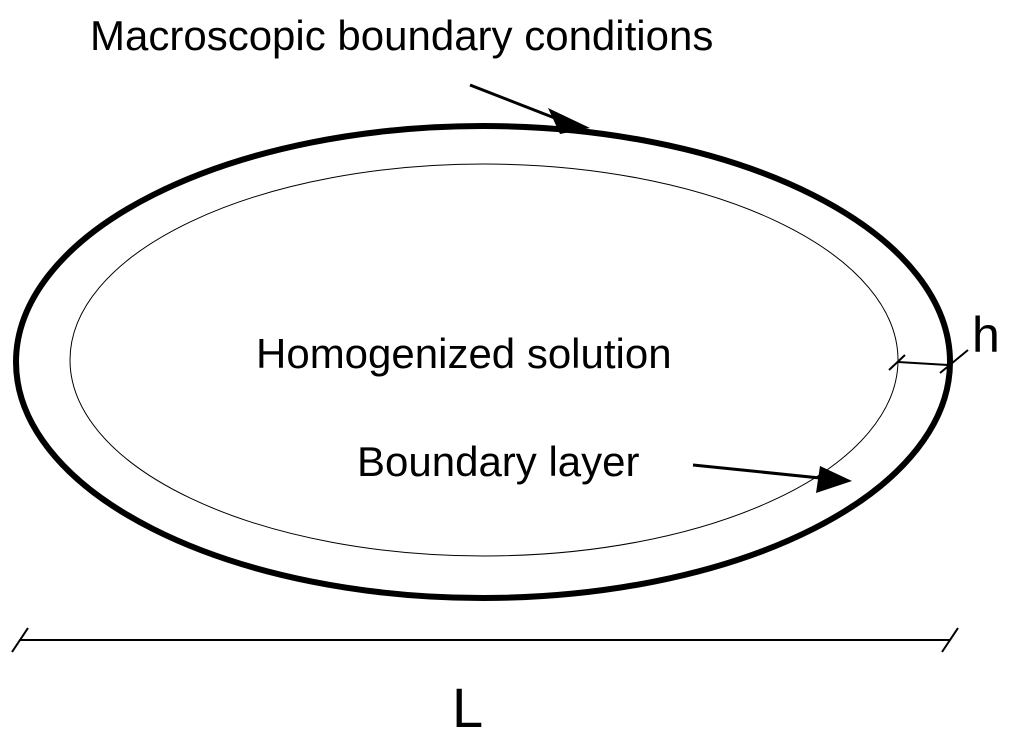  What do you see at coordinates (834, 479) in the screenshot?
I see `layer-arrow-head` at bounding box center [834, 479].